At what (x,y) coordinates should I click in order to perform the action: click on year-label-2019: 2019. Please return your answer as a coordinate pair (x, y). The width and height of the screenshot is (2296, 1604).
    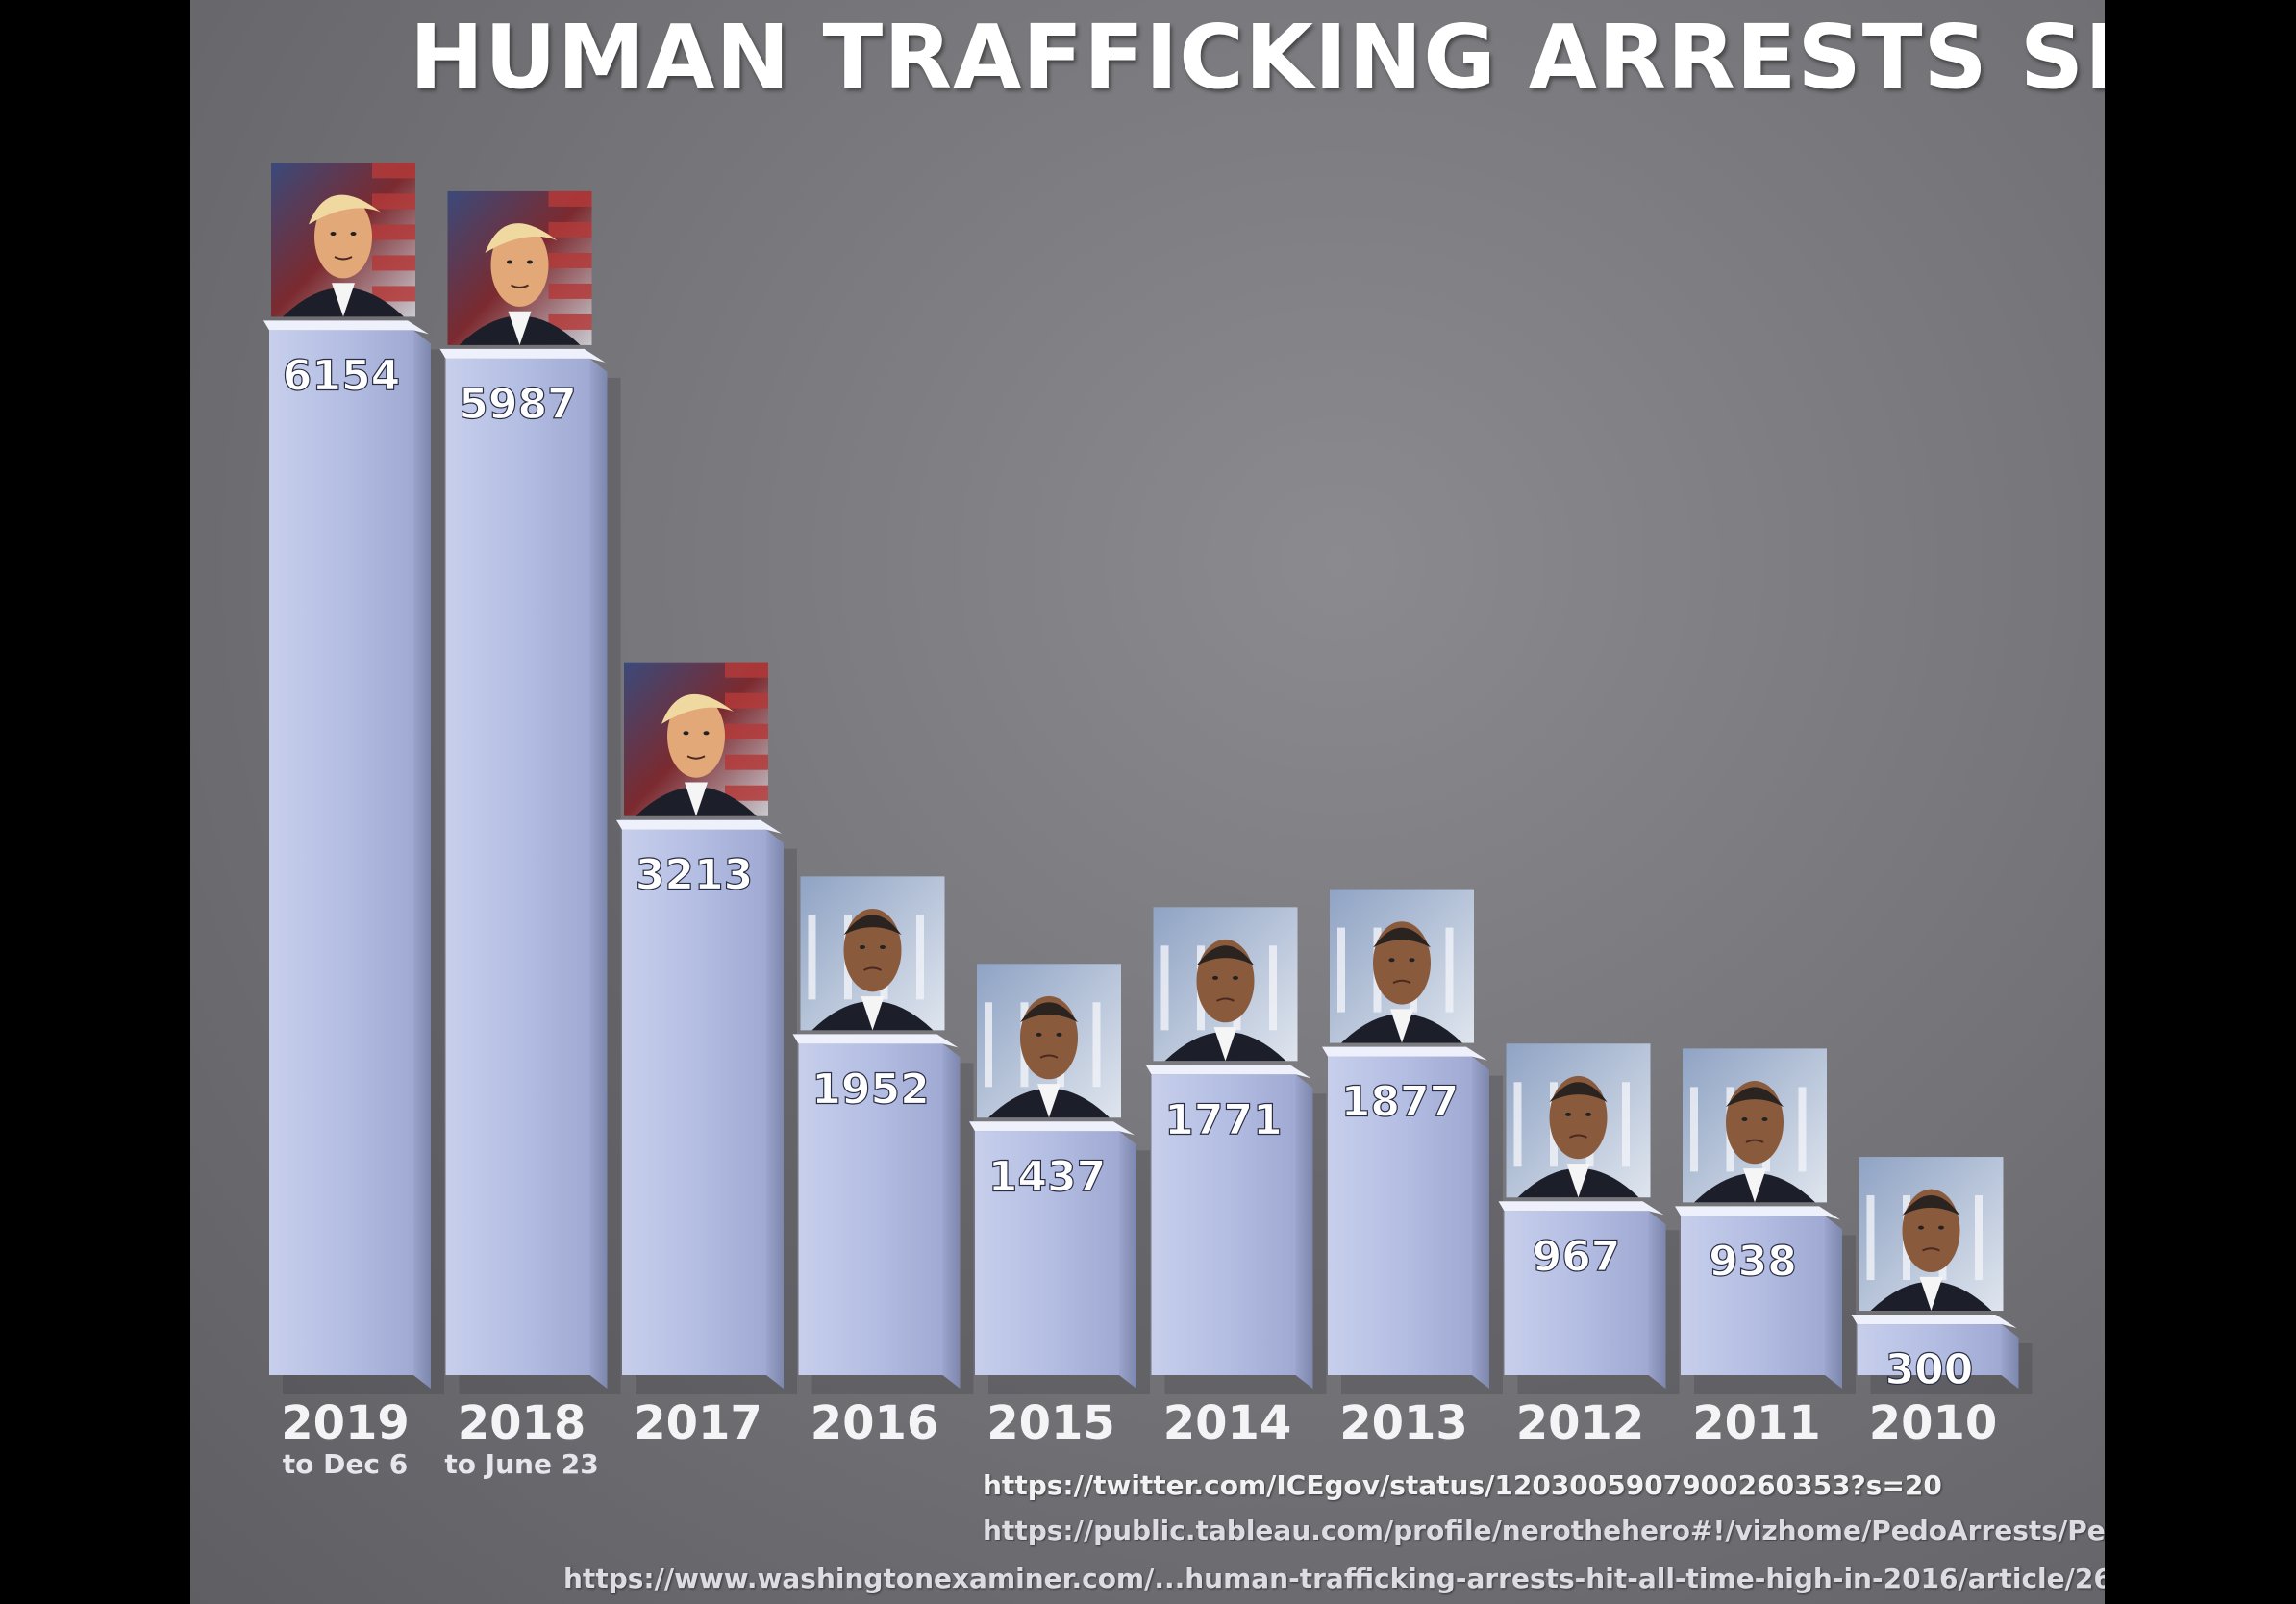
    Looking at the image, I should click on (345, 1423).